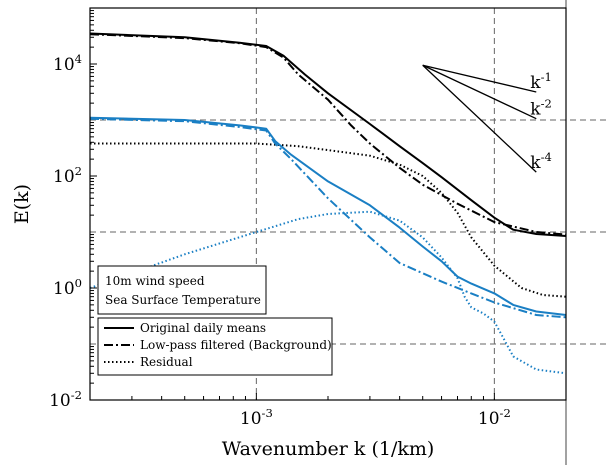  What do you see at coordinates (155, 281) in the screenshot?
I see `legend-variable-label: 10m wind speed` at bounding box center [155, 281].